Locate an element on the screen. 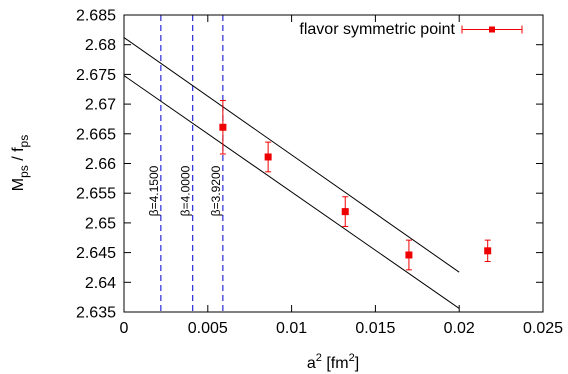 The width and height of the screenshot is (568, 374). x-tick-label: 0.005 is located at coordinates (208, 328).